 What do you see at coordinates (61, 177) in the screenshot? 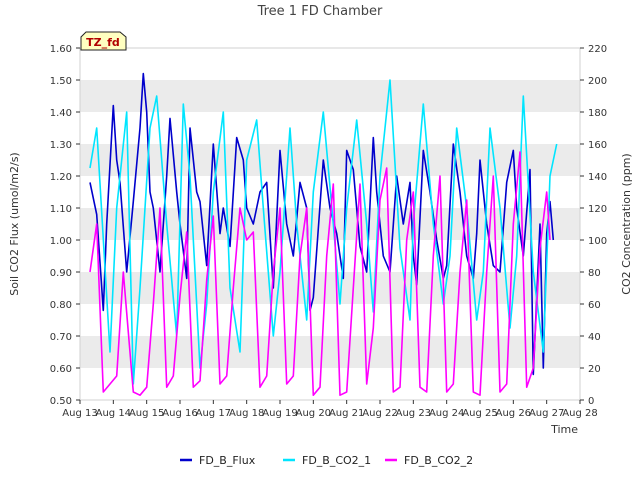
I see `y-tick-label: 1.20` at bounding box center [61, 177].